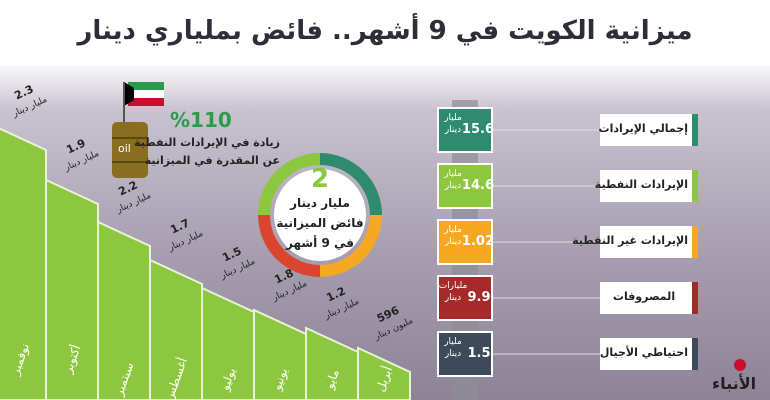 The image size is (770, 400). I want to click on center-value: 2, so click(320, 179).